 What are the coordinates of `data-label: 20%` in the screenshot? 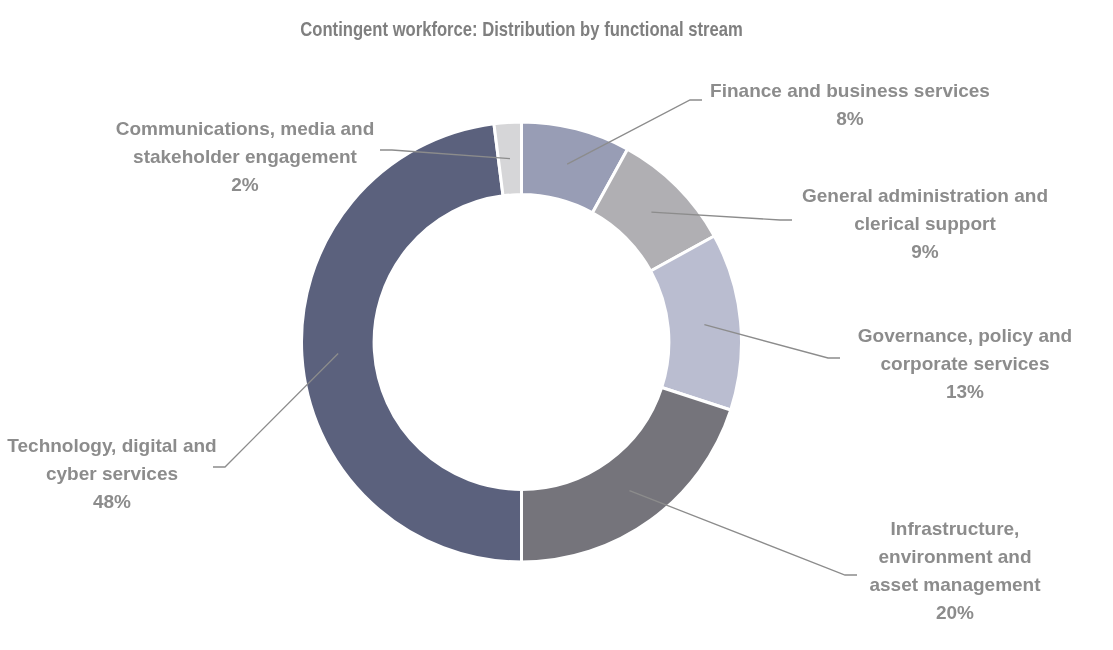 It's located at (955, 613).